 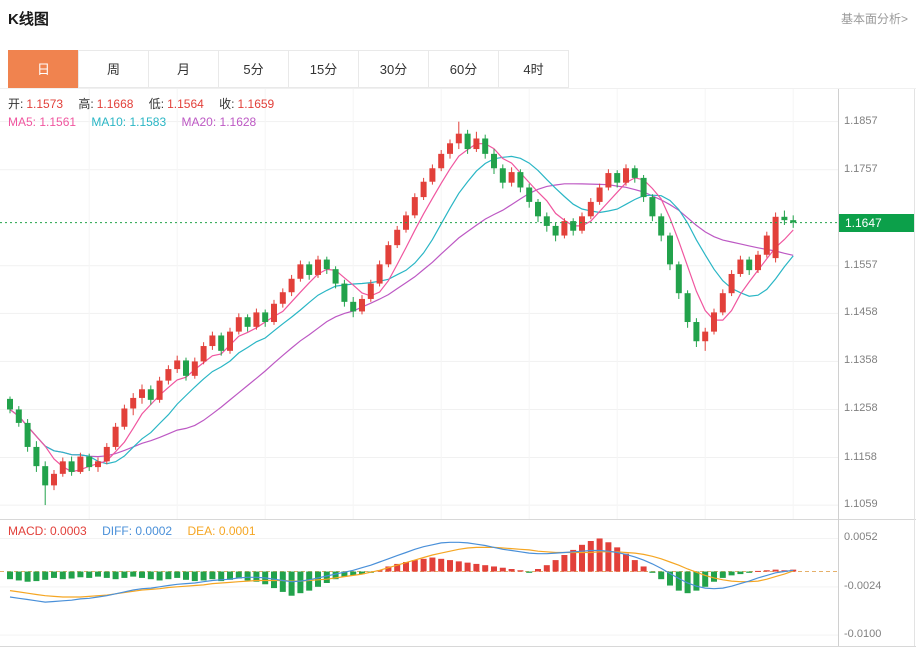 What do you see at coordinates (863, 585) in the screenshot?
I see `macd-axis-label: -0.0024` at bounding box center [863, 585].